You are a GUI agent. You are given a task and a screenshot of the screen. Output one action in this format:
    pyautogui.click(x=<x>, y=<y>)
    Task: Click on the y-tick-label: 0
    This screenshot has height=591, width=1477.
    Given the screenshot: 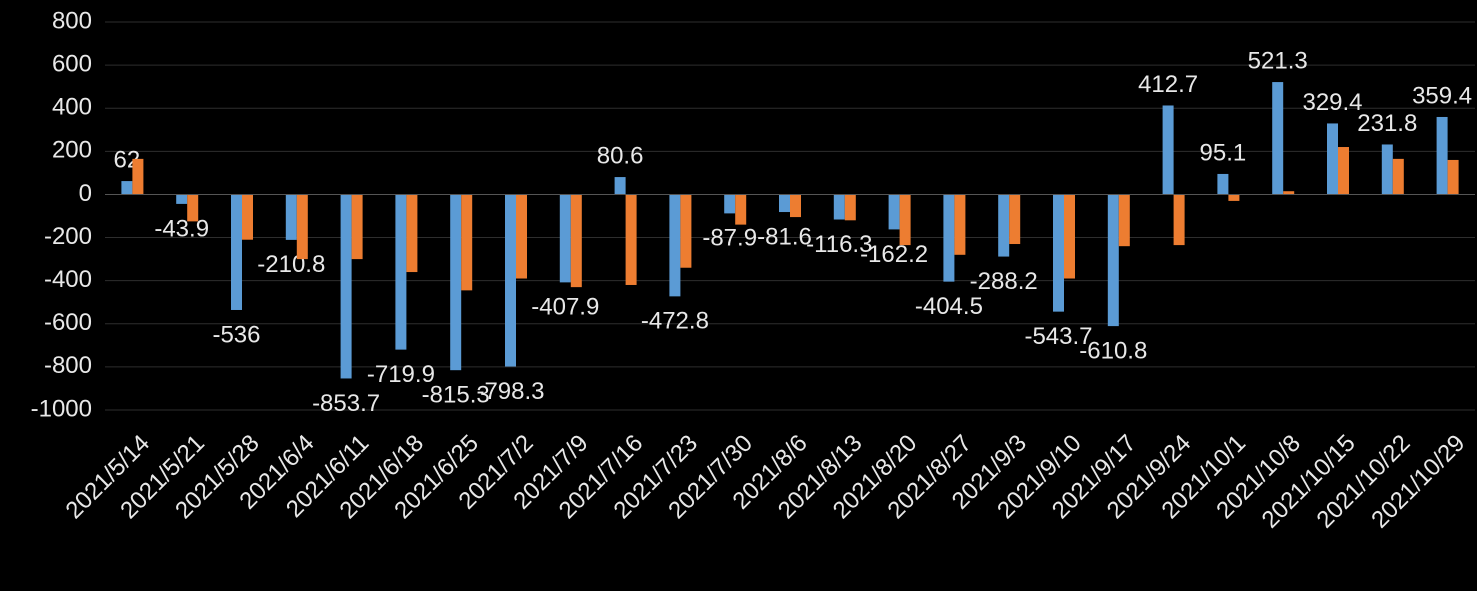 What is the action you would take?
    pyautogui.click(x=85, y=193)
    